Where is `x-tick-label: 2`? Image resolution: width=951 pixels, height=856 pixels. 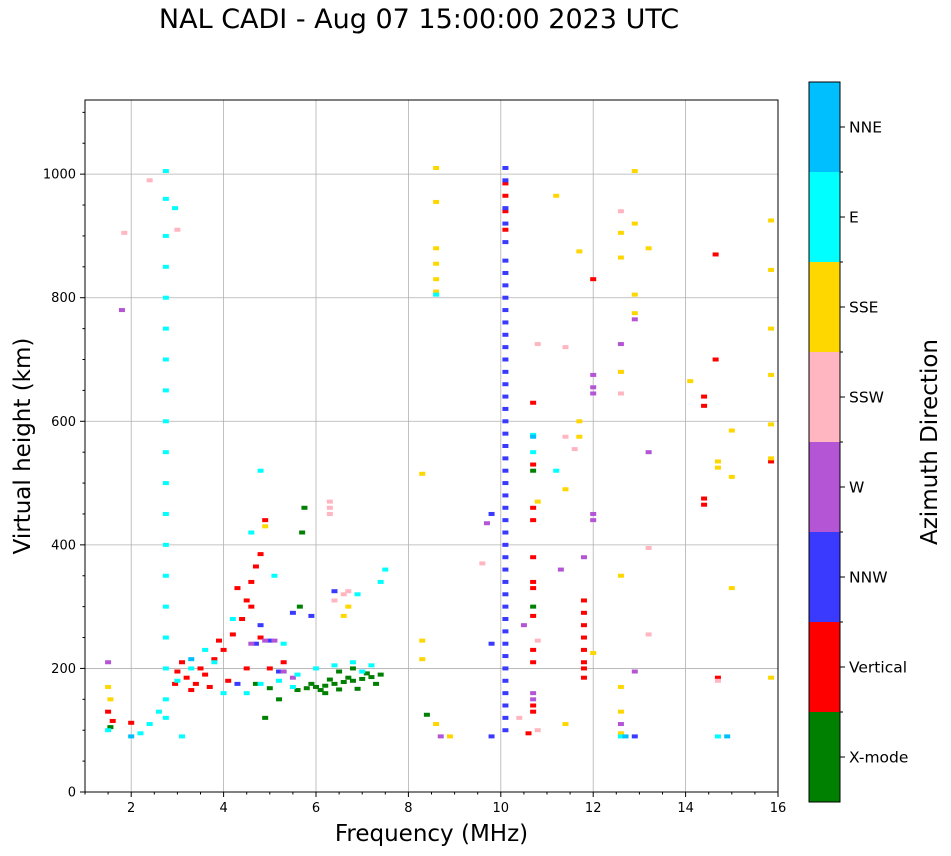
x-tick-label: 2 is located at coordinates (131, 808).